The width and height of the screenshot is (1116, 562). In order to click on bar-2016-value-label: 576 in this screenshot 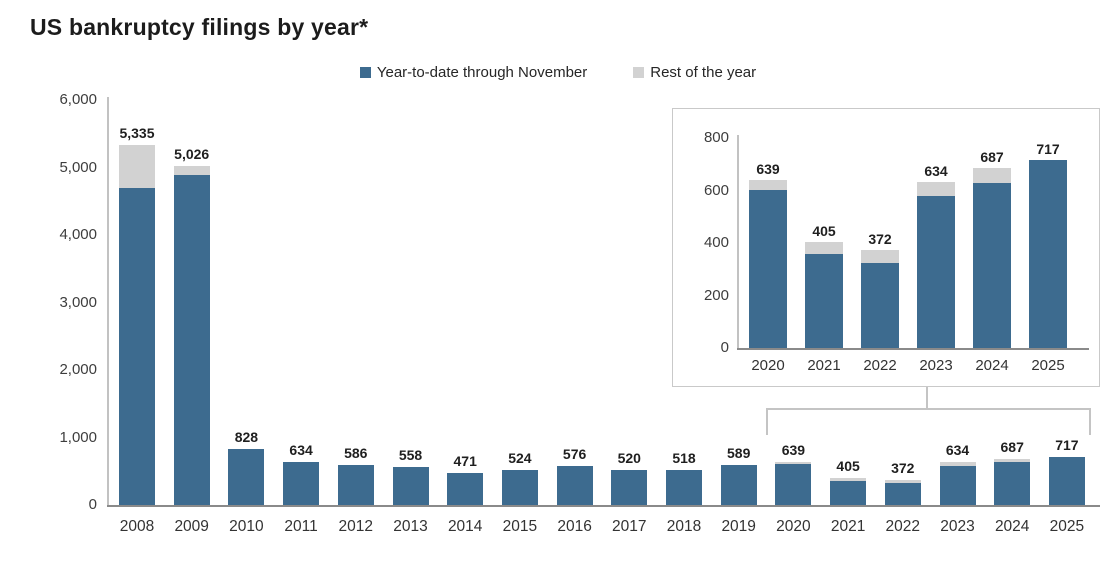, I will do `click(574, 454)`.